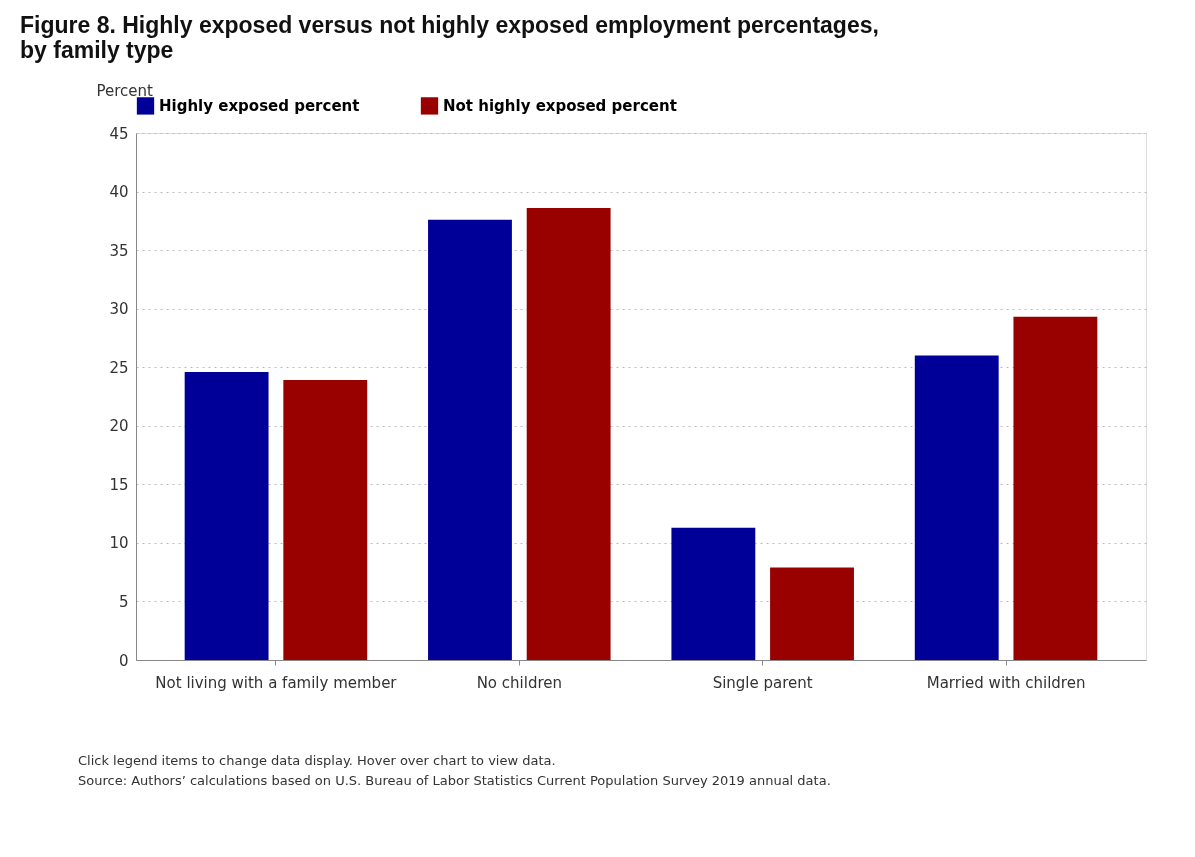 This screenshot has height=857, width=1195. Describe the element at coordinates (125, 90) in the screenshot. I see `y-axis-title: Percent` at that location.